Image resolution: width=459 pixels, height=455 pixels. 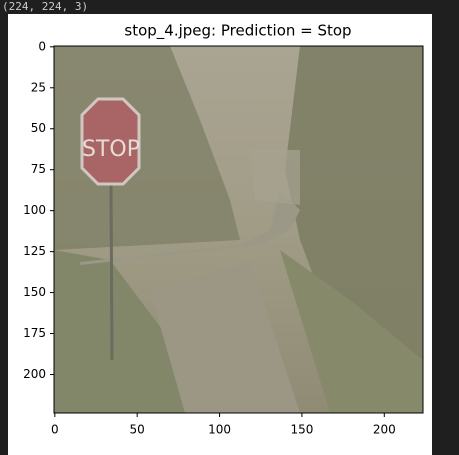 I want to click on chart-title: stop_4.jpeg: Prediction = Stop, so click(x=237, y=31).